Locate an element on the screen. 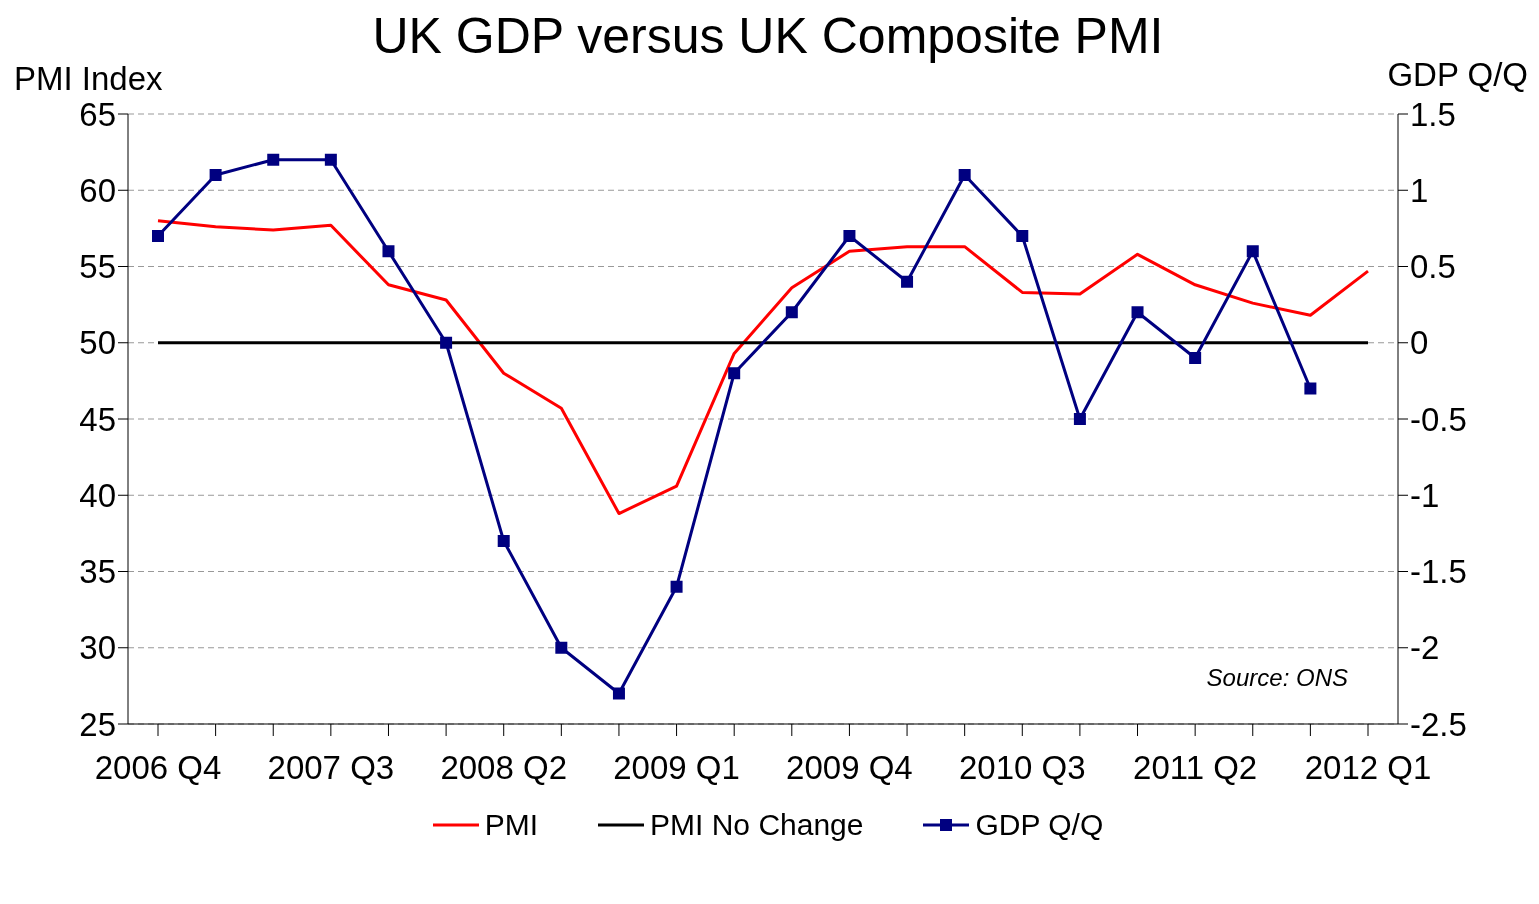  annotation: Source: ONS is located at coordinates (1277, 678).